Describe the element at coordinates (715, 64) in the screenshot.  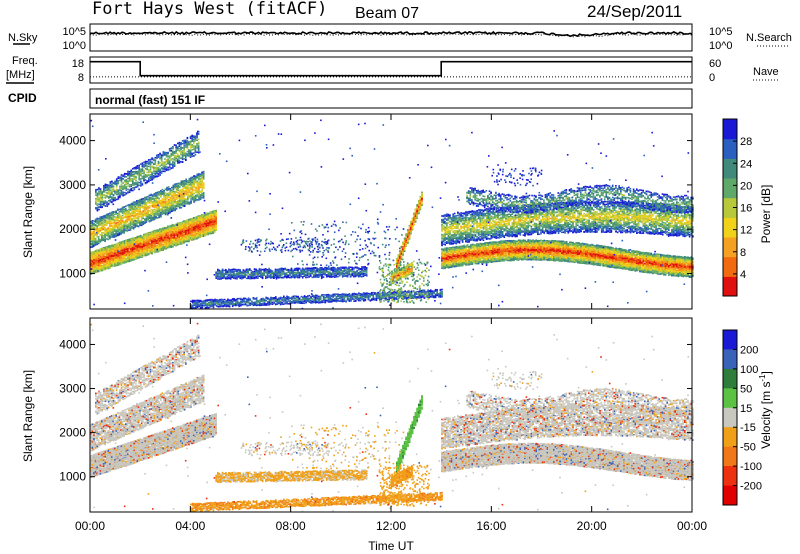
I see `freq-right-tick-top: 60` at that location.